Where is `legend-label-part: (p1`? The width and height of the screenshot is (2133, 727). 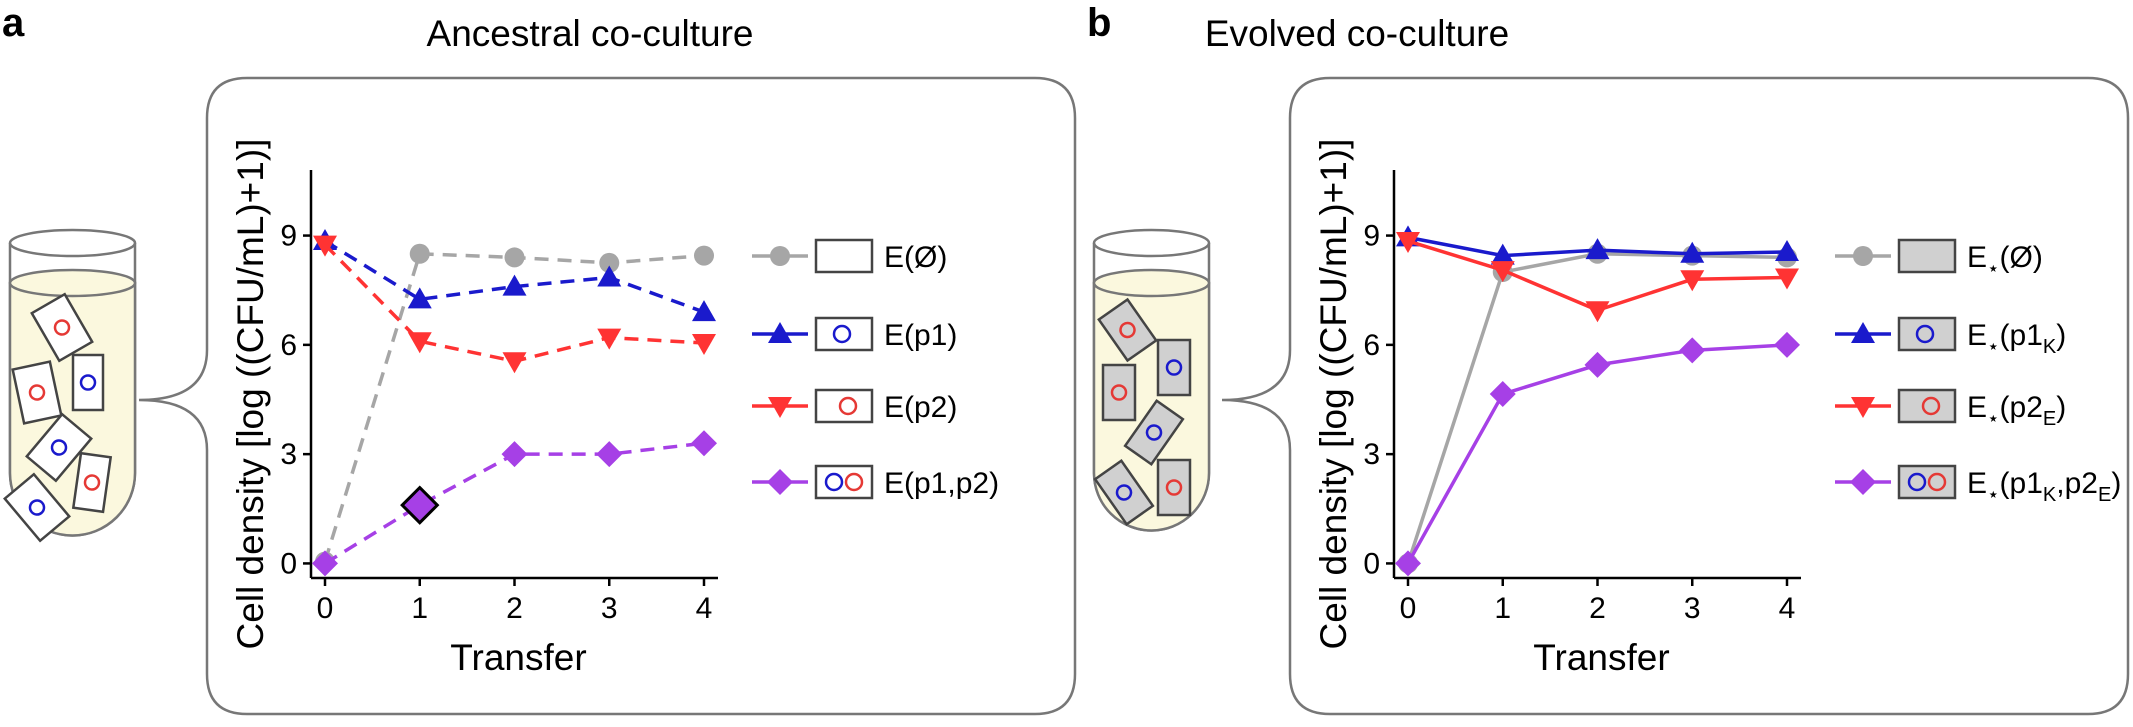 legend-label-part: (p1 is located at coordinates (2021, 483).